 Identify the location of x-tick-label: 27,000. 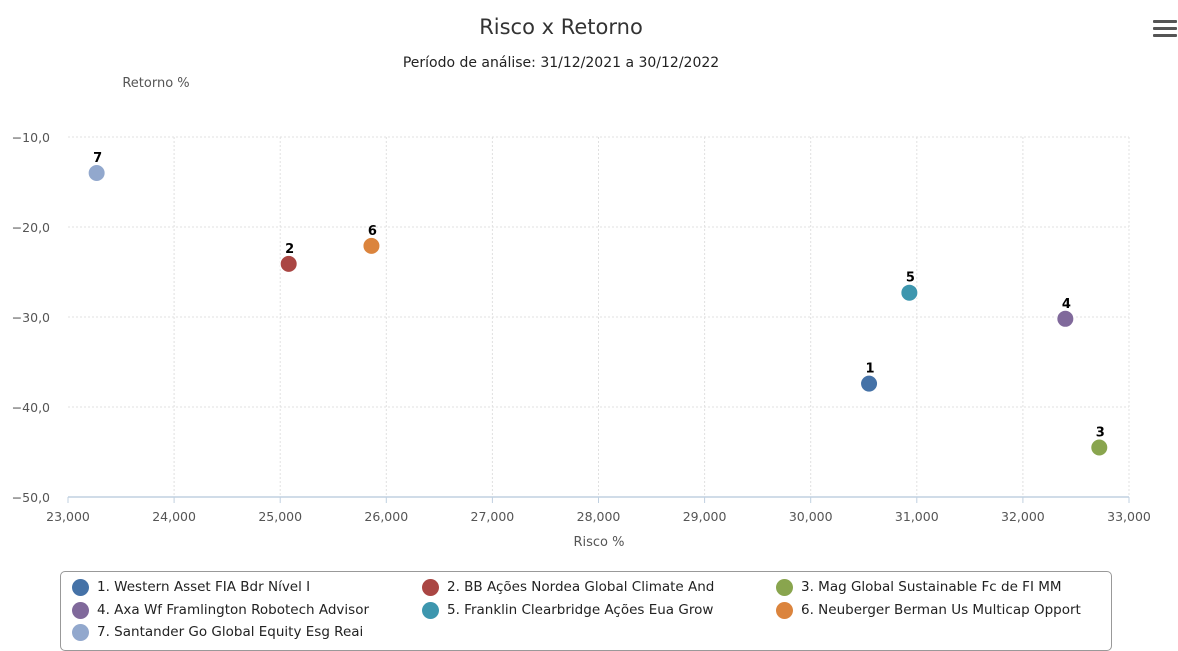
(493, 516).